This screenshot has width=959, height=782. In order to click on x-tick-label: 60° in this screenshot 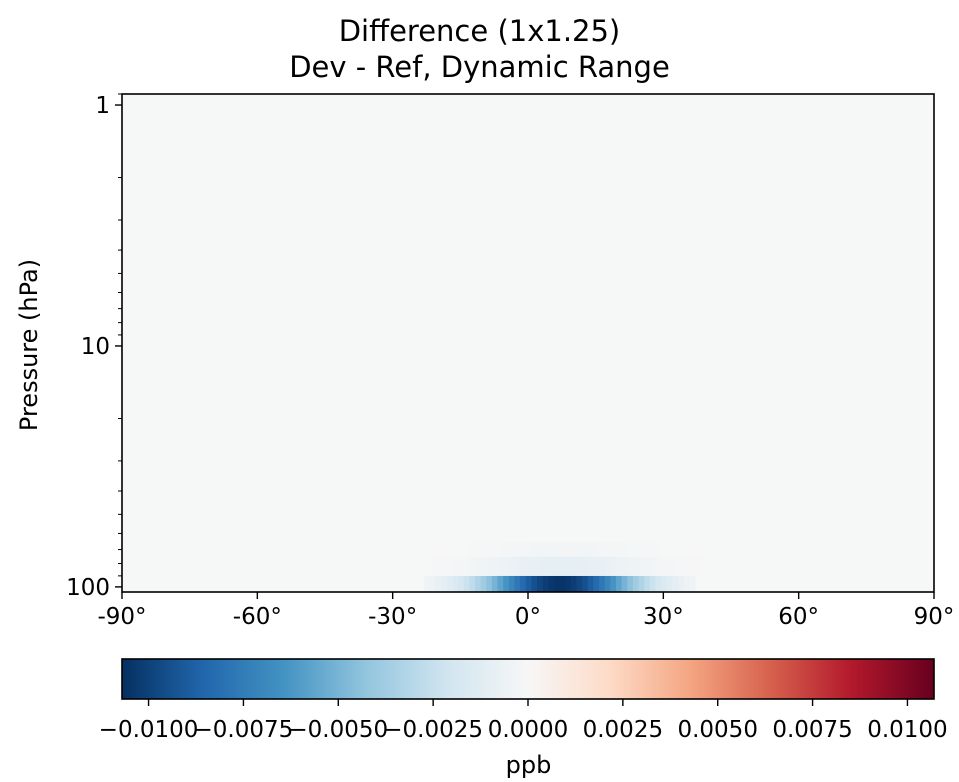, I will do `click(798, 617)`.